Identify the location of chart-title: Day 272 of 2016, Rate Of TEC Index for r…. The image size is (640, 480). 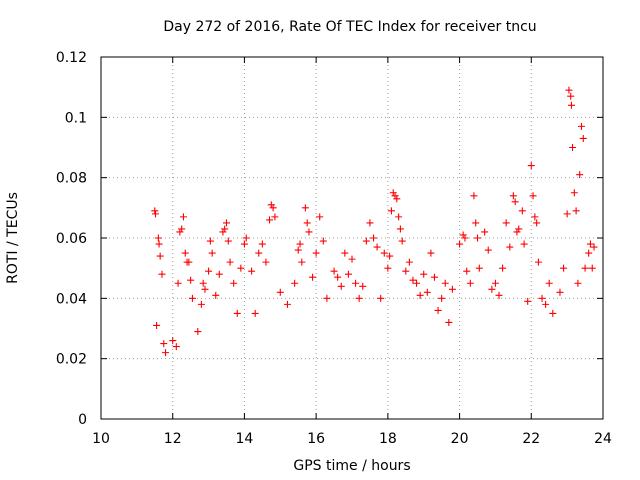
(349, 27).